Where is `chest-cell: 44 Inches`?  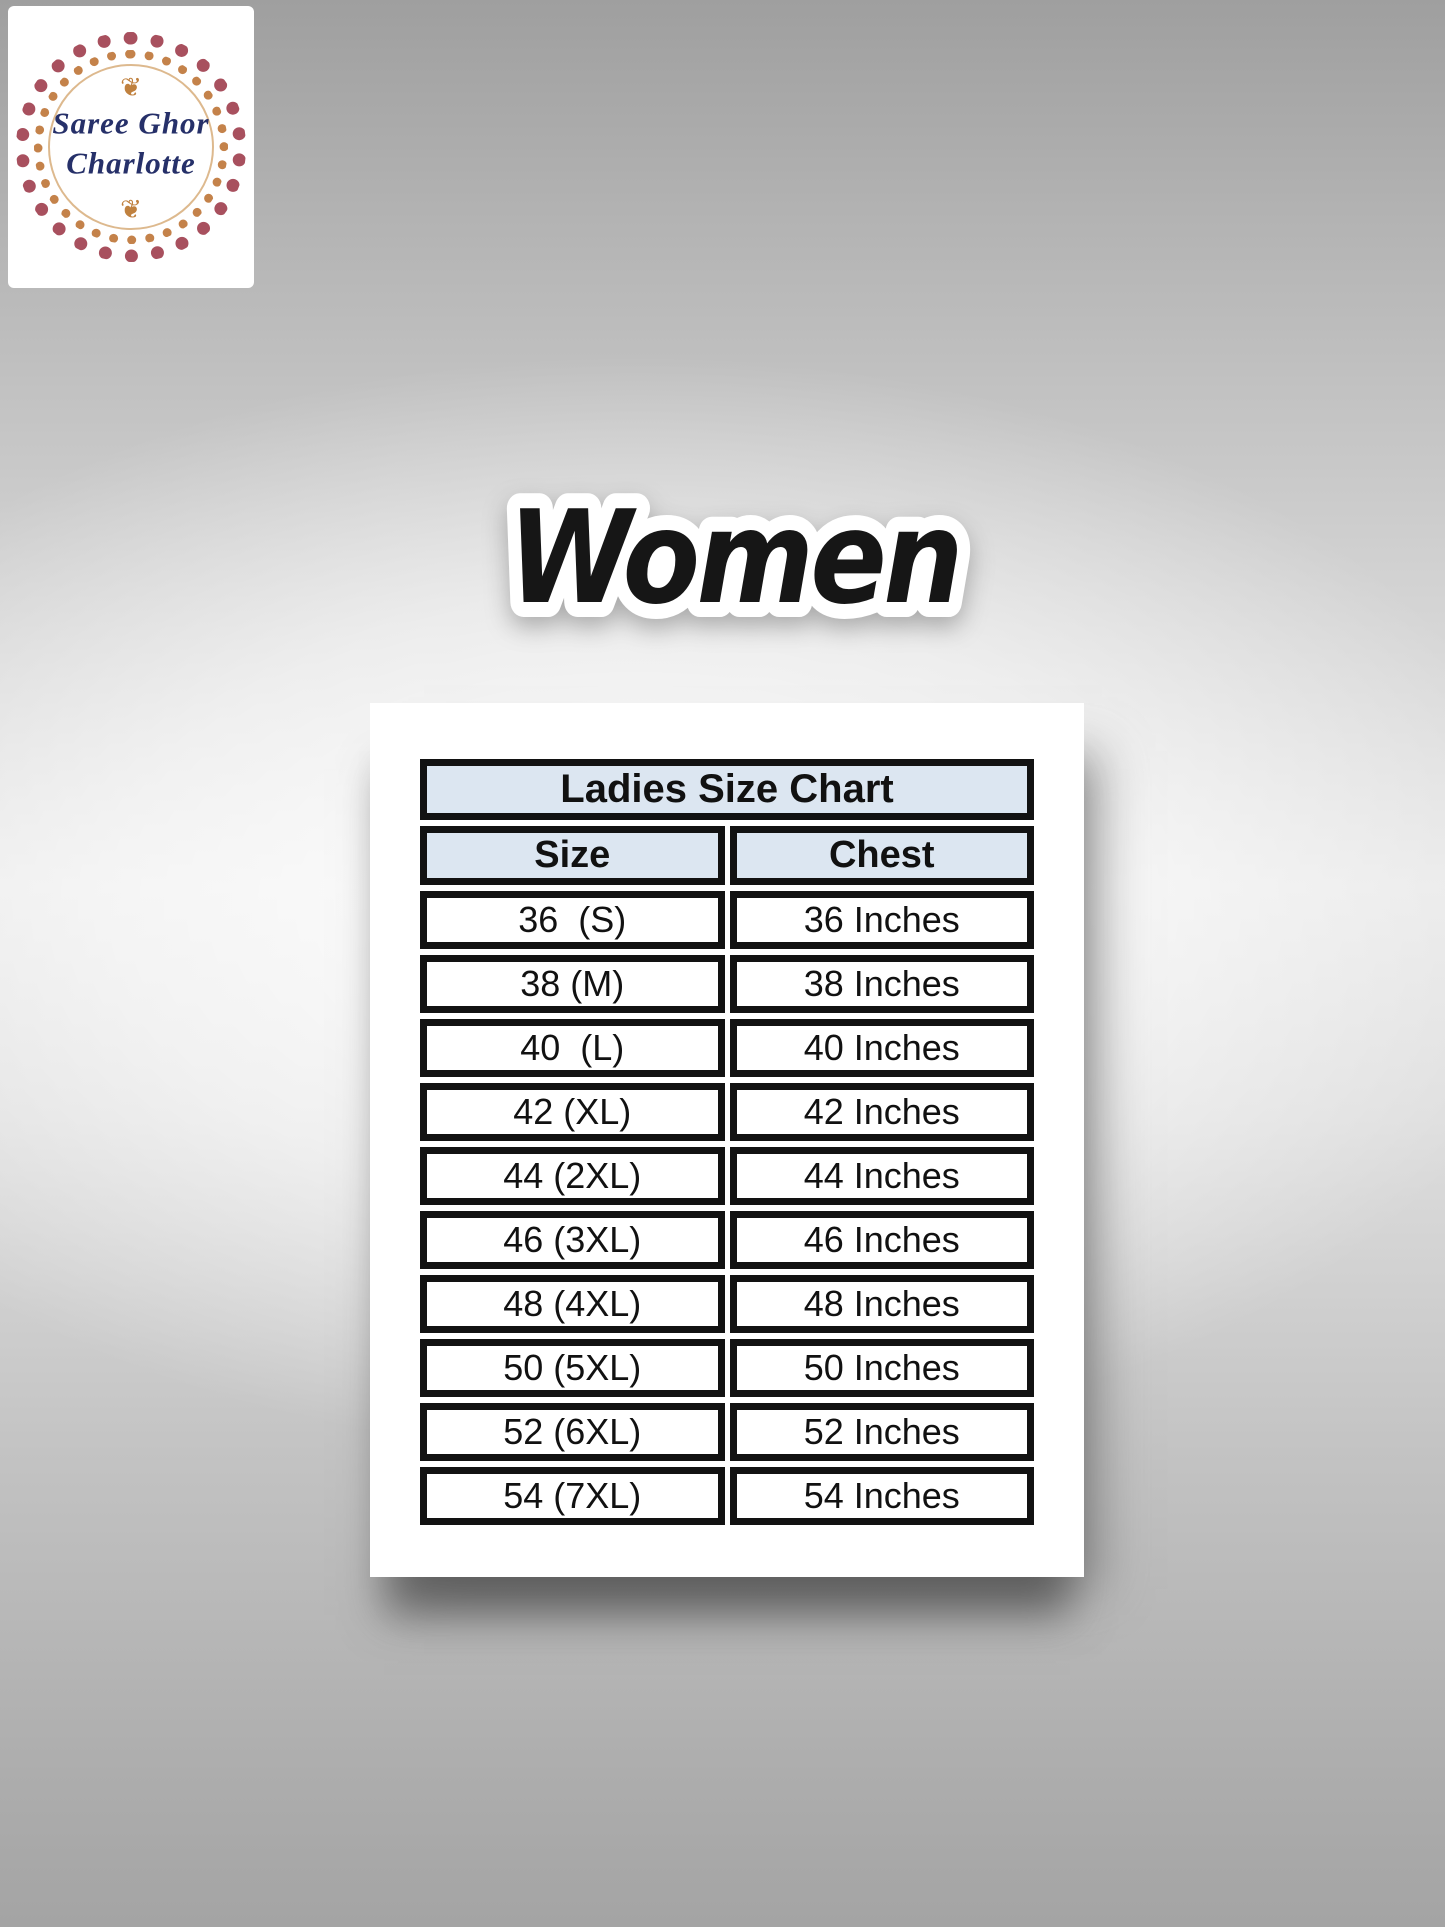
chest-cell: 44 Inches is located at coordinates (881, 1176).